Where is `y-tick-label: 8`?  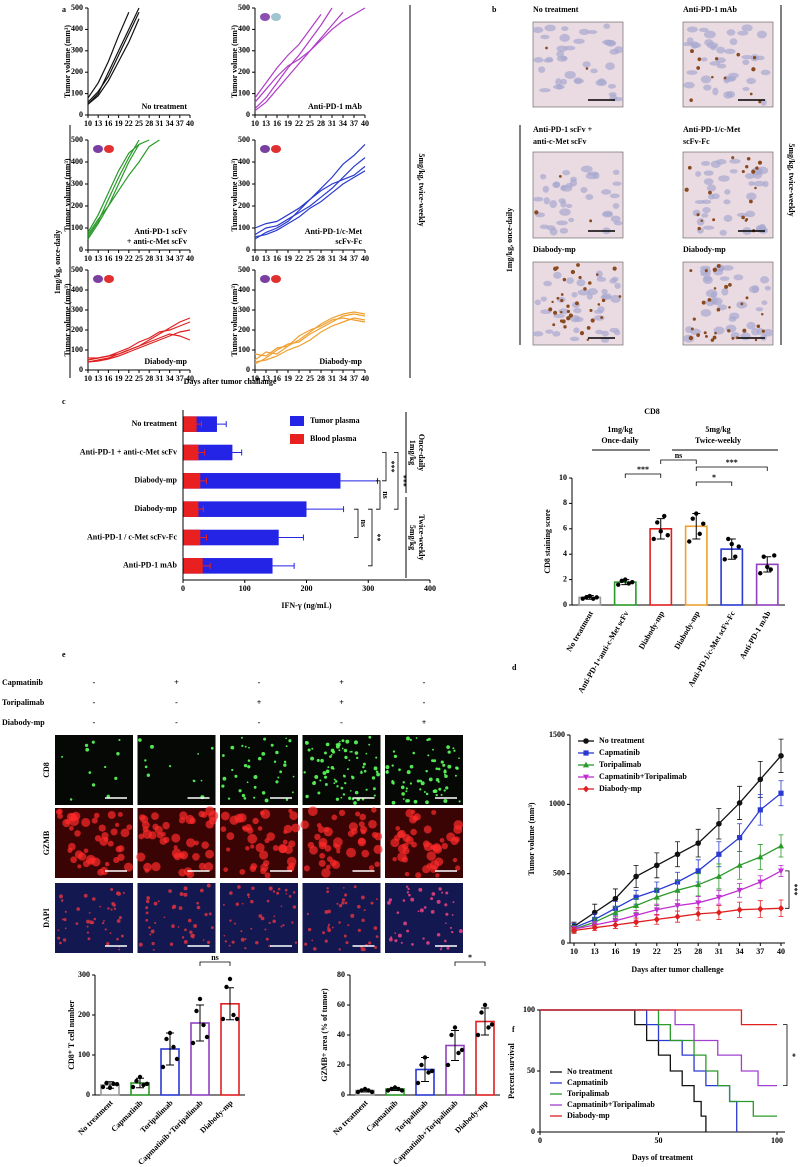
y-tick-label: 8 is located at coordinates (565, 502).